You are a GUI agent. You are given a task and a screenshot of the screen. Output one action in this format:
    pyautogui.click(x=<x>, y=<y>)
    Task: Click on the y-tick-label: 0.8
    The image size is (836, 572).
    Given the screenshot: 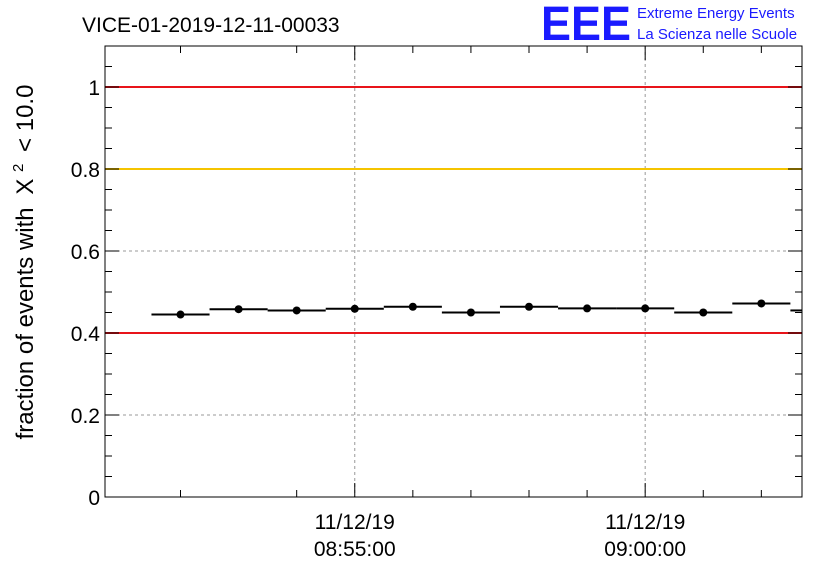 What is the action you would take?
    pyautogui.click(x=85, y=170)
    